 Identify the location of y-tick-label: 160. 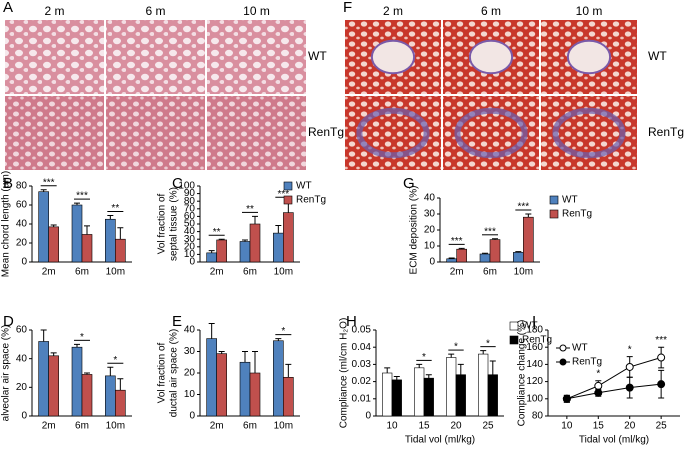
(534, 347).